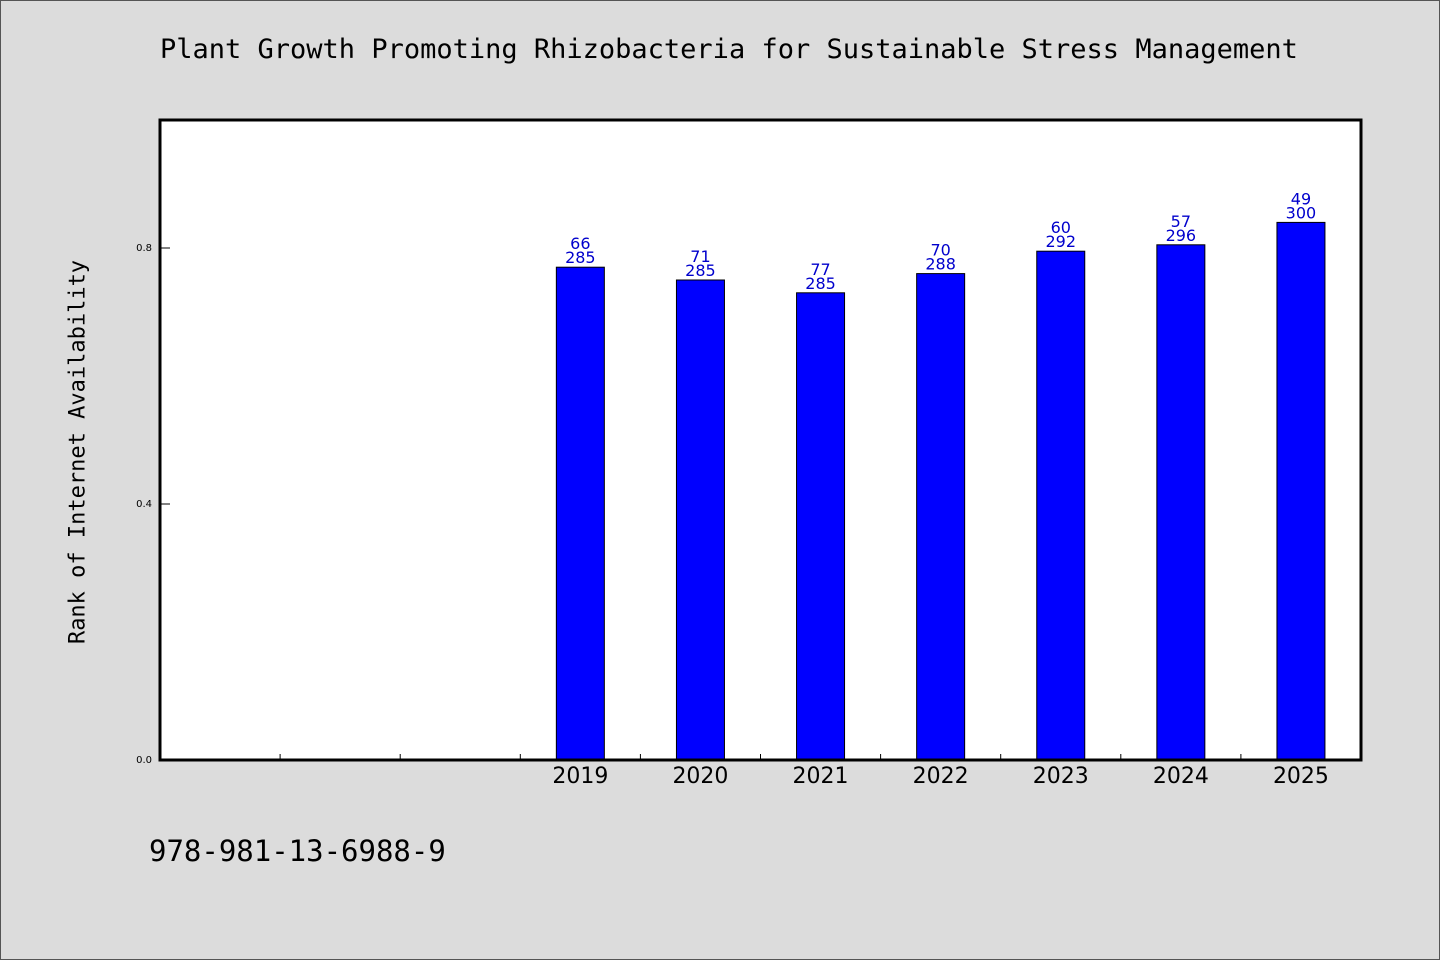 The image size is (1440, 960). What do you see at coordinates (580, 513) in the screenshot?
I see `bar-2019` at bounding box center [580, 513].